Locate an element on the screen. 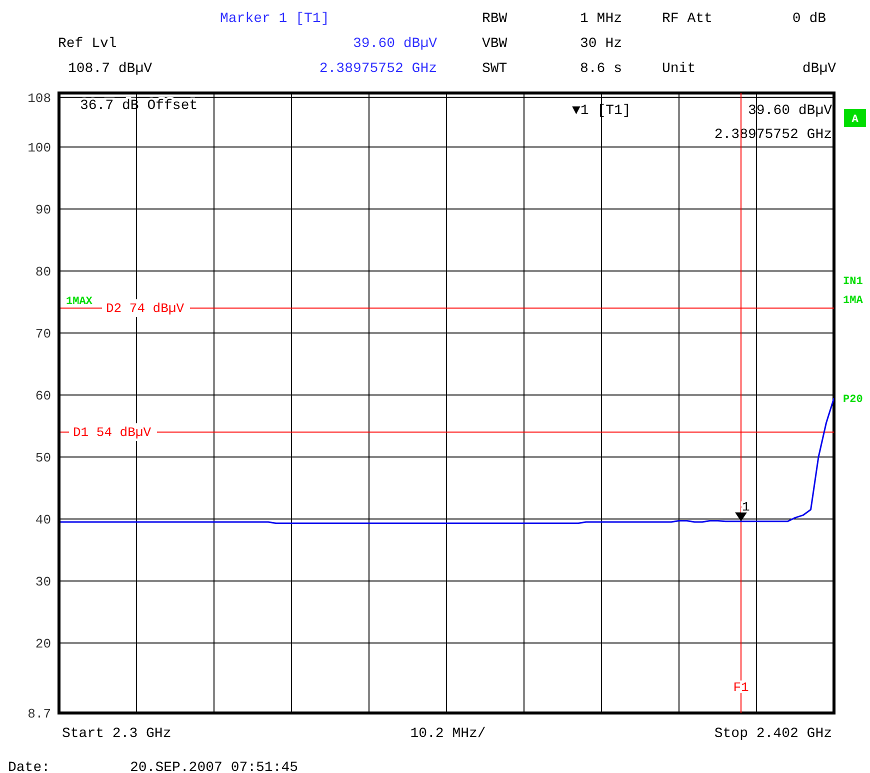 The image size is (870, 773). annotation: 1MAX is located at coordinates (79, 302).